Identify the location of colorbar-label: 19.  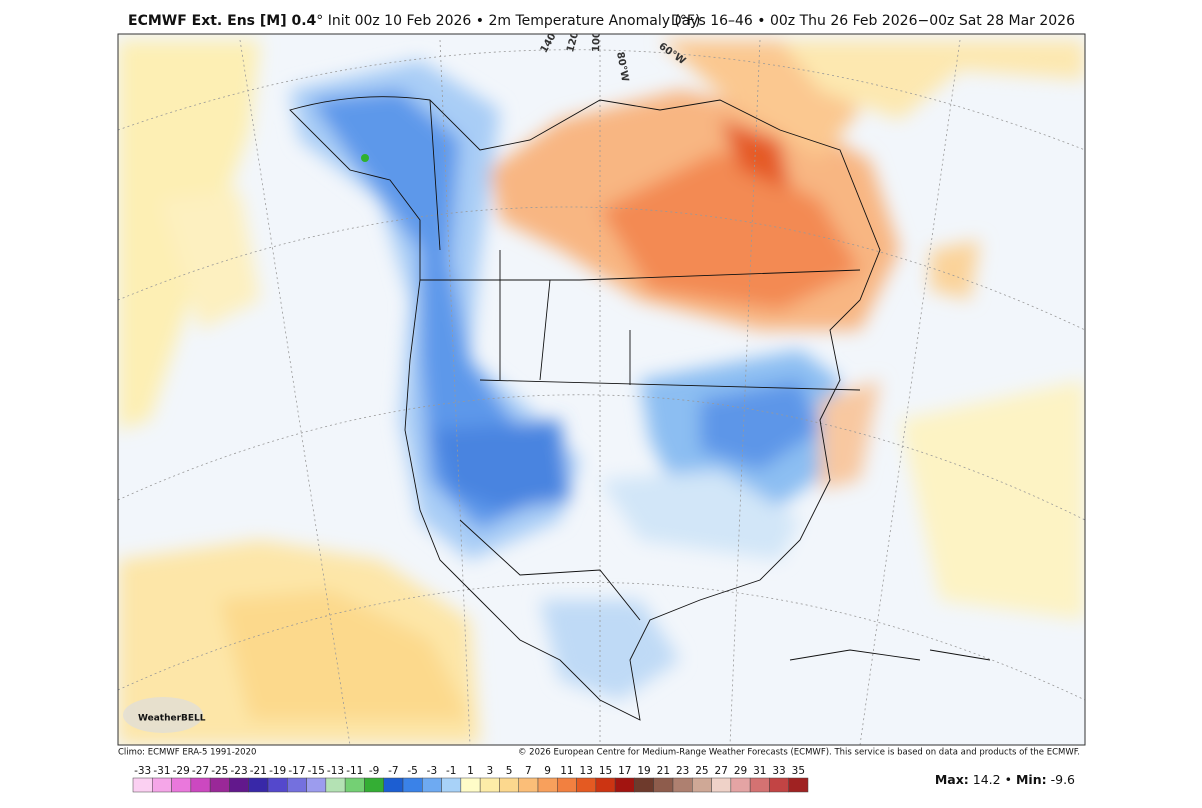
(643, 771).